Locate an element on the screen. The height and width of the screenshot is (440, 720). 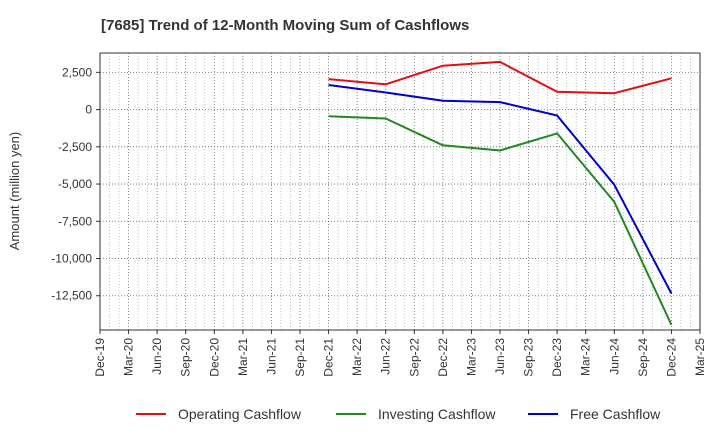
x-tick-label: Dec-24 is located at coordinates (671, 357).